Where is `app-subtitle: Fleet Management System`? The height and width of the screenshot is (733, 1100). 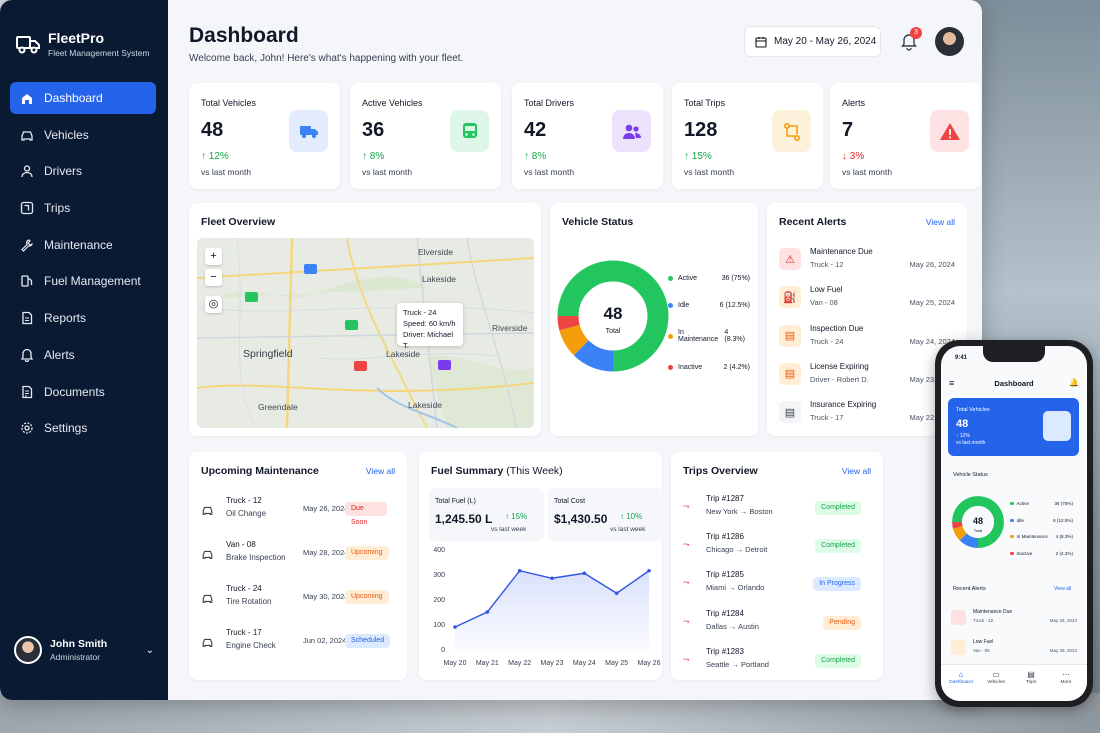
app-subtitle: Fleet Management System is located at coordinates (99, 53).